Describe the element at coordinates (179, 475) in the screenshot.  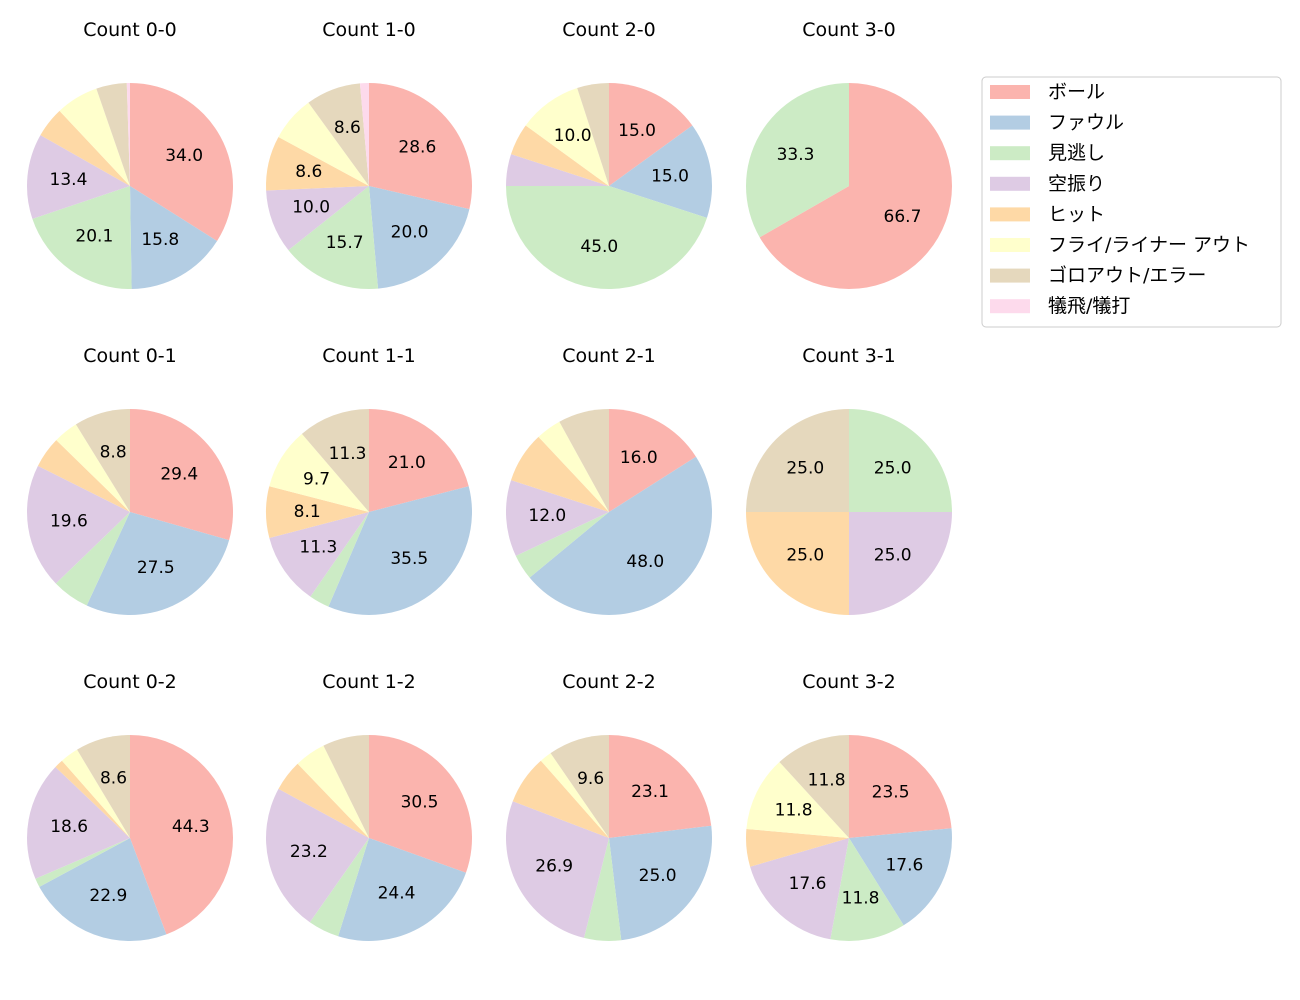
I see `slice-label: 29.4` at that location.